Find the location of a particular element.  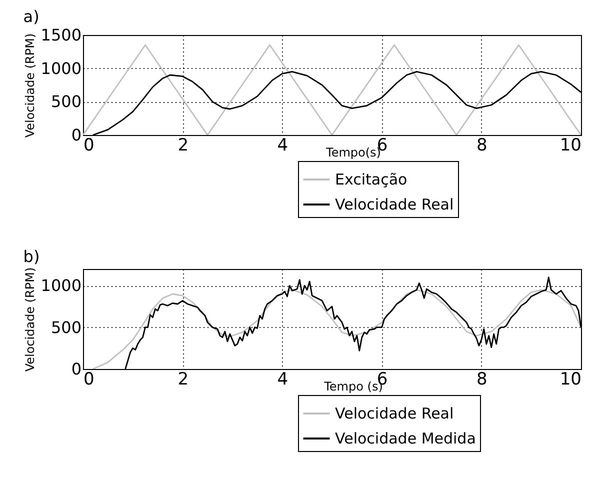

legend-label: Excitação is located at coordinates (371, 179).